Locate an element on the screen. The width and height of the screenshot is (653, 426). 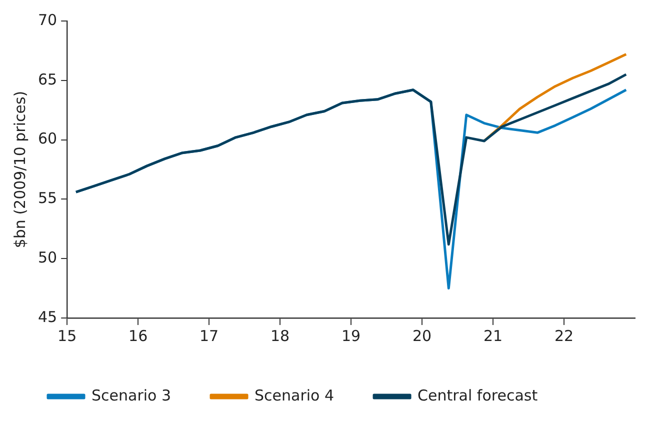
y-tick-label: 50 is located at coordinates (48, 257).